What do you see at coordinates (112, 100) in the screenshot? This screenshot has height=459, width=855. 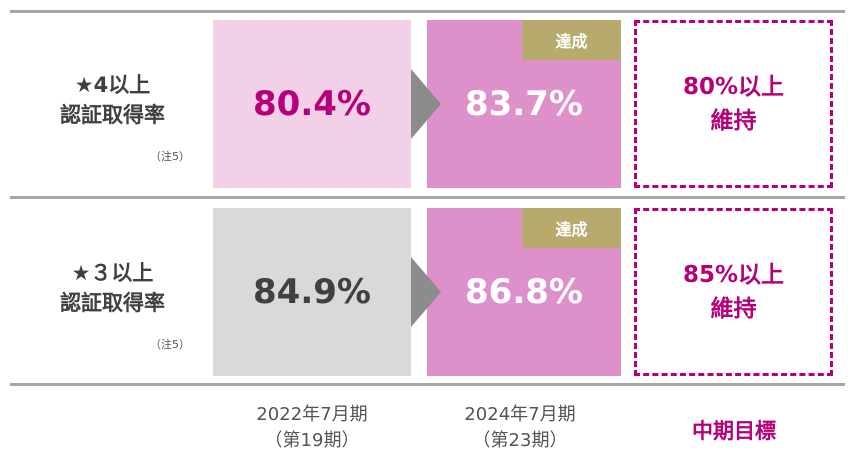 I see `row-label: ★4以上認証取得率` at bounding box center [112, 100].